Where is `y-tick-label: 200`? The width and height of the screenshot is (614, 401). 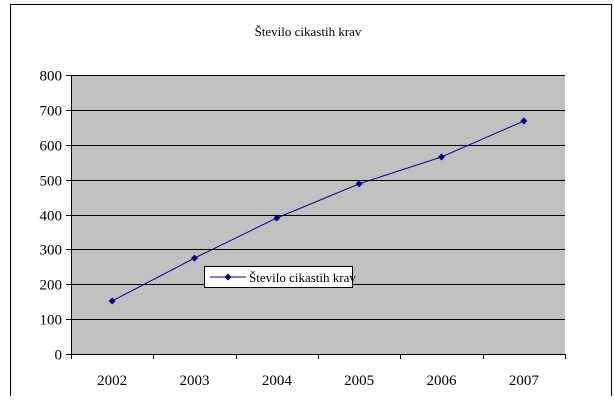 y-tick-label: 200 is located at coordinates (51, 286).